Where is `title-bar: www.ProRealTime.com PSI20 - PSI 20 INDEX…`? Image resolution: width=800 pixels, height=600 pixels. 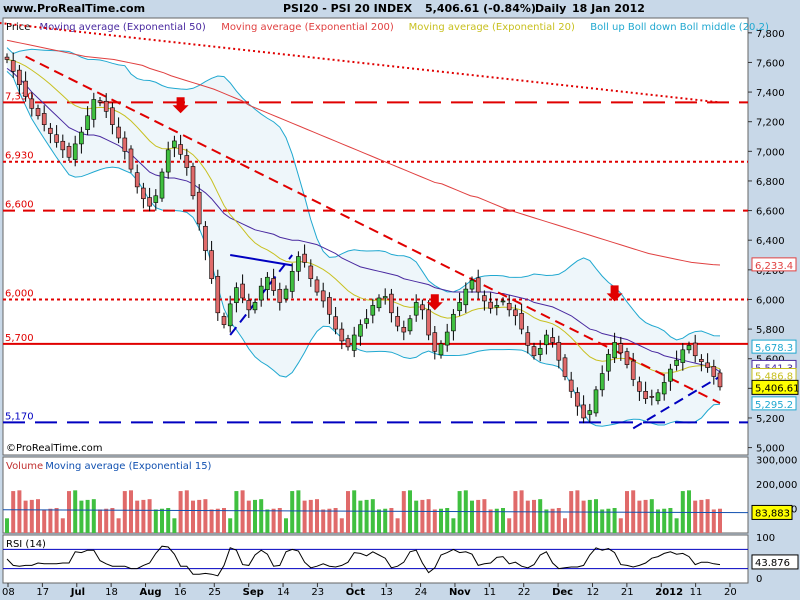 title-bar: www.ProRealTime.com PSI20 - PSI 20 INDEX… is located at coordinates (400, 9).